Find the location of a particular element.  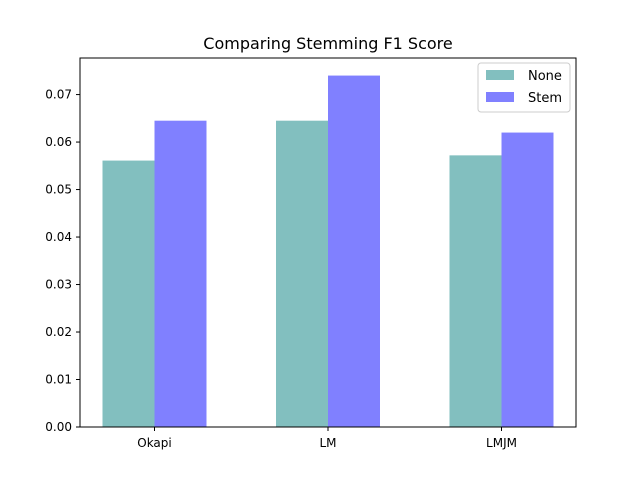

y-tick-label: 0.02 is located at coordinates (58, 332).